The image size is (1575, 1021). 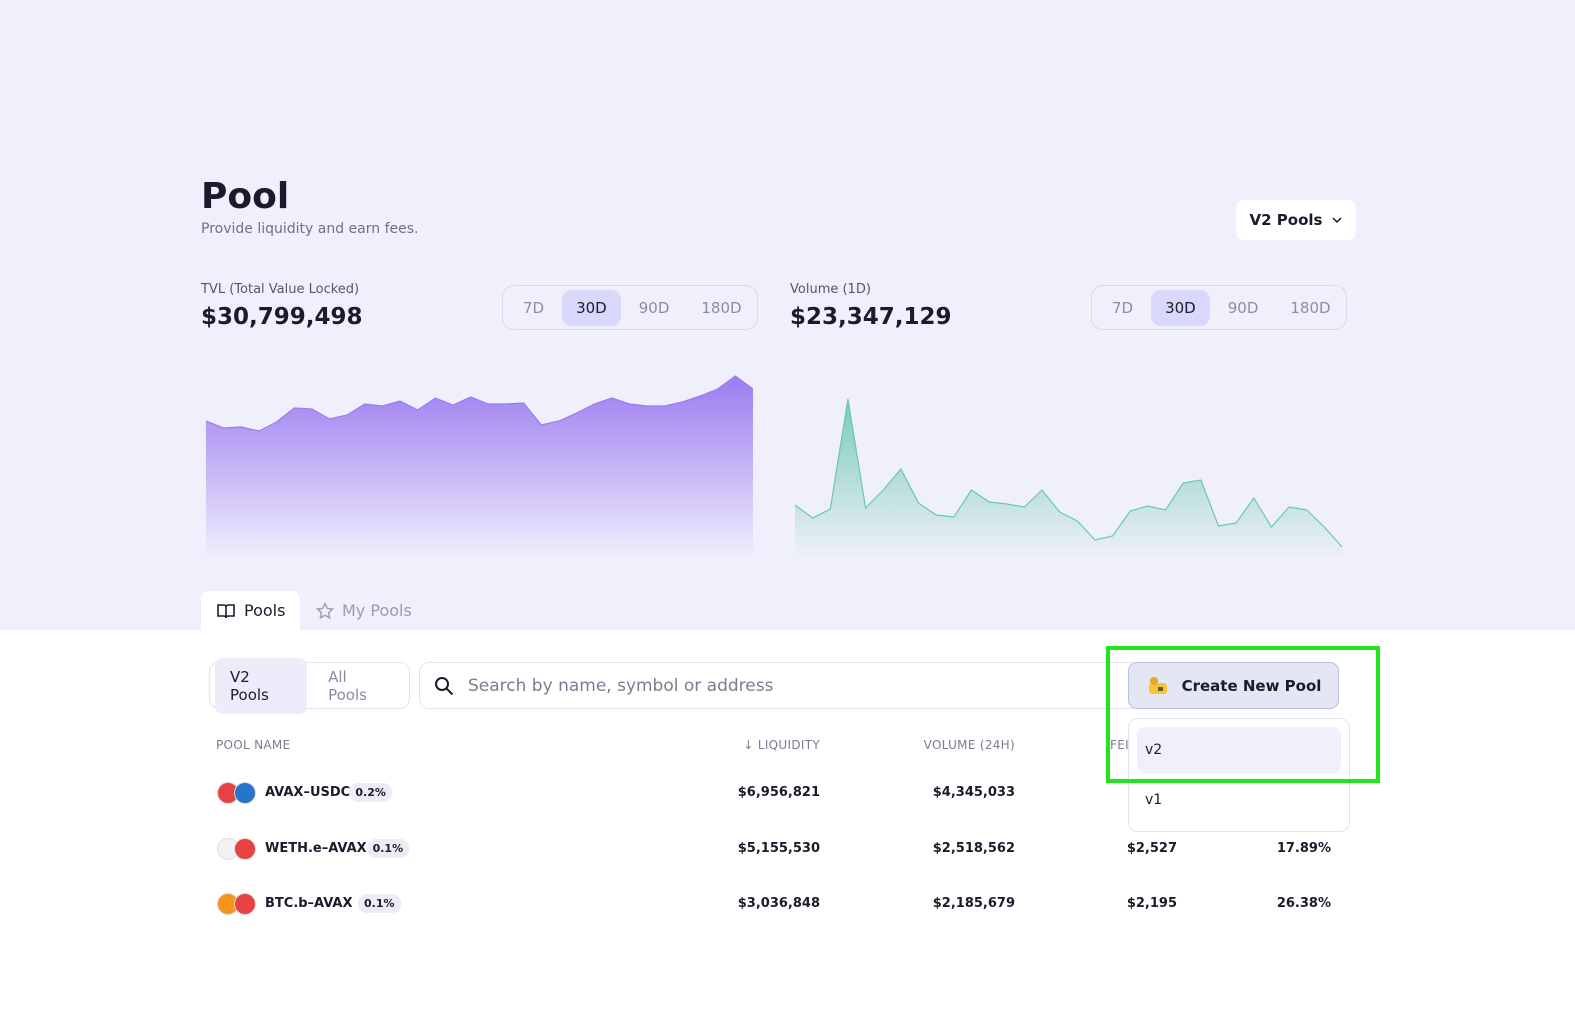 I want to click on version-selector: V2 Pools, so click(x=1296, y=220).